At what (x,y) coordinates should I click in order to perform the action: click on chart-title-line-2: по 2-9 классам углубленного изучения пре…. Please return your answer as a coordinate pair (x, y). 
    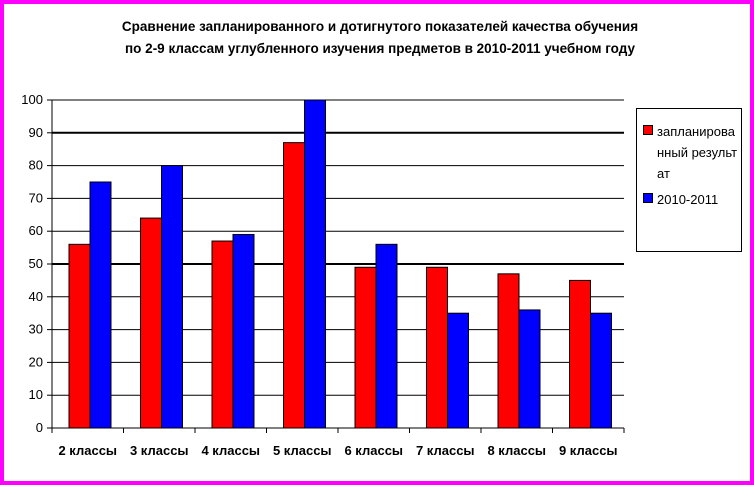
    Looking at the image, I should click on (380, 48).